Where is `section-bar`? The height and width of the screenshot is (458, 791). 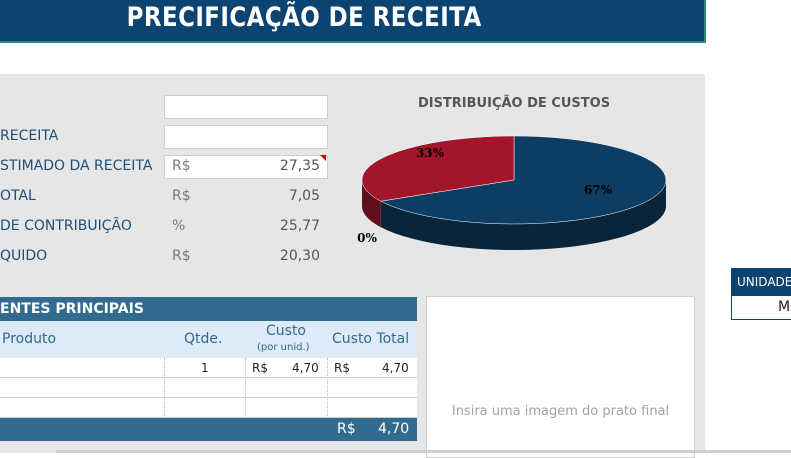 section-bar is located at coordinates (208, 309).